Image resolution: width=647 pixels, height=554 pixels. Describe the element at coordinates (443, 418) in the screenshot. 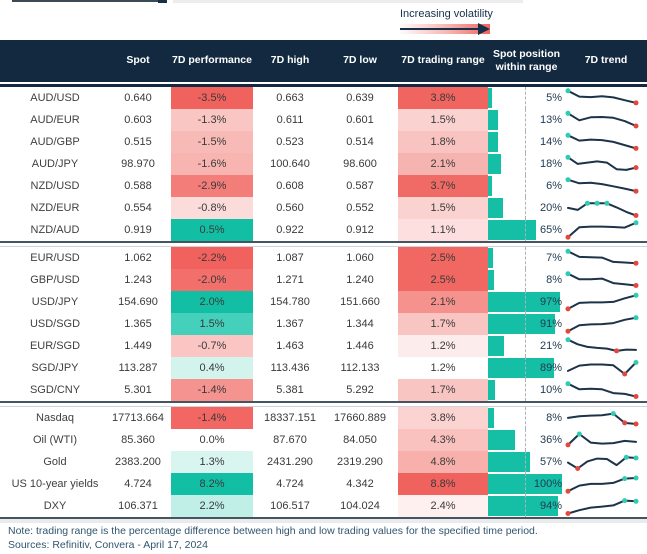

I see `trading-range-cell: 3.8%` at that location.